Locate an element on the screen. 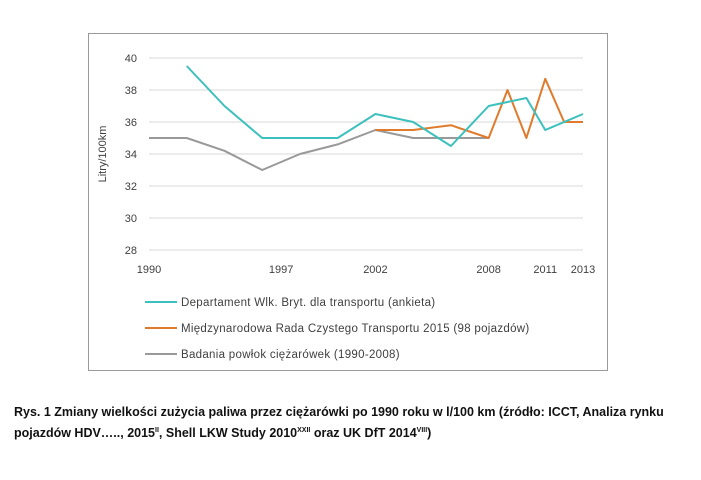 The image size is (701, 480). caption-text-3: oraz UK DfT 2014 is located at coordinates (363, 433).